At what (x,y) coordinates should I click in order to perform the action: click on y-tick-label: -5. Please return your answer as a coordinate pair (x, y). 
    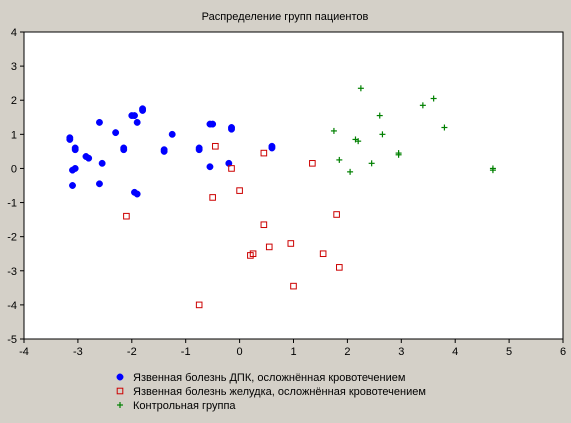
    Looking at the image, I should click on (12, 340).